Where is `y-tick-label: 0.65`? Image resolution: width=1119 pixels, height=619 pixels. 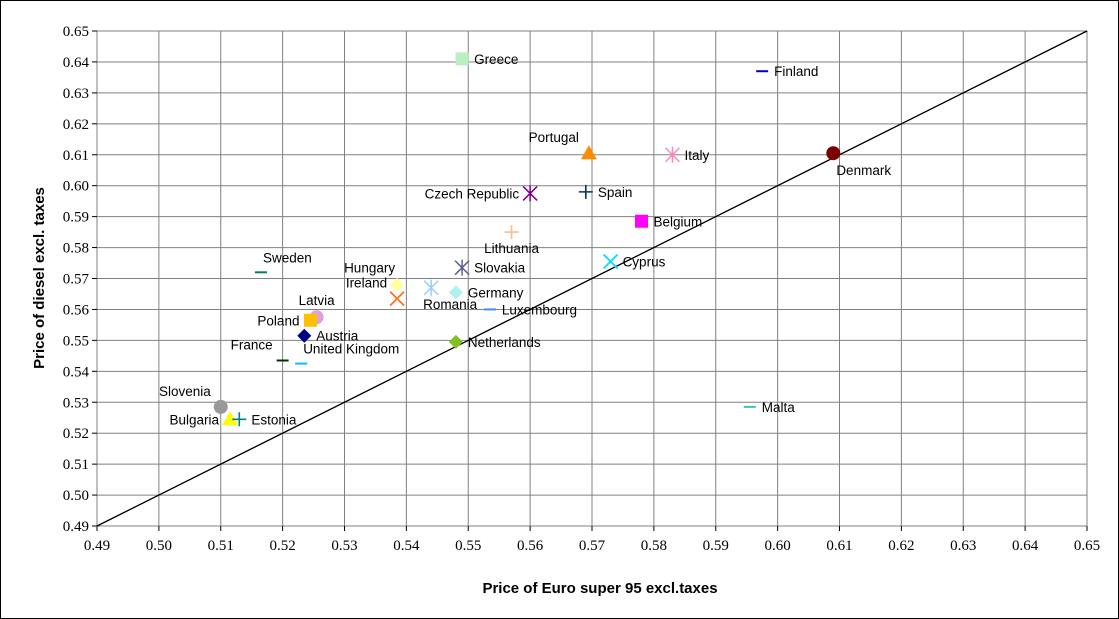
y-tick-label: 0.65 is located at coordinates (76, 32).